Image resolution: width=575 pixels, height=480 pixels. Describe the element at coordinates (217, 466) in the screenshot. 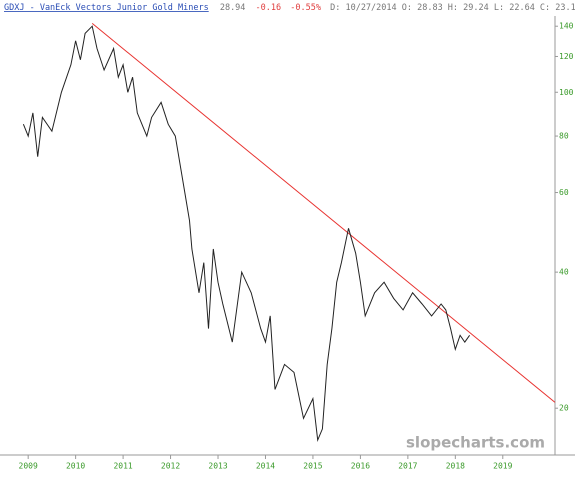

I see `x-tick-label: 2013` at that location.